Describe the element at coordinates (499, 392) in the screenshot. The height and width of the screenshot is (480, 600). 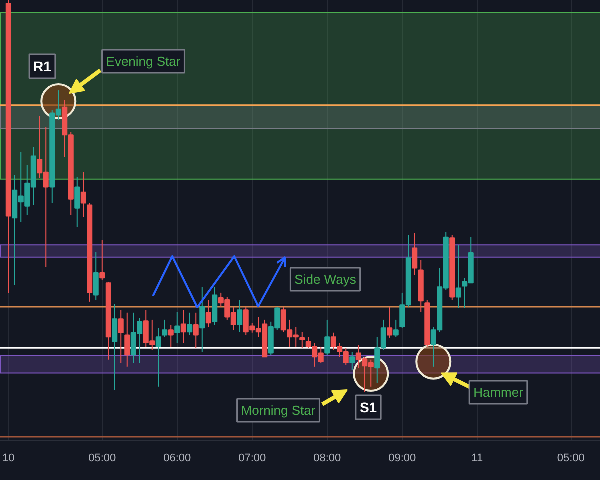
I see `annotation: Hammer` at that location.